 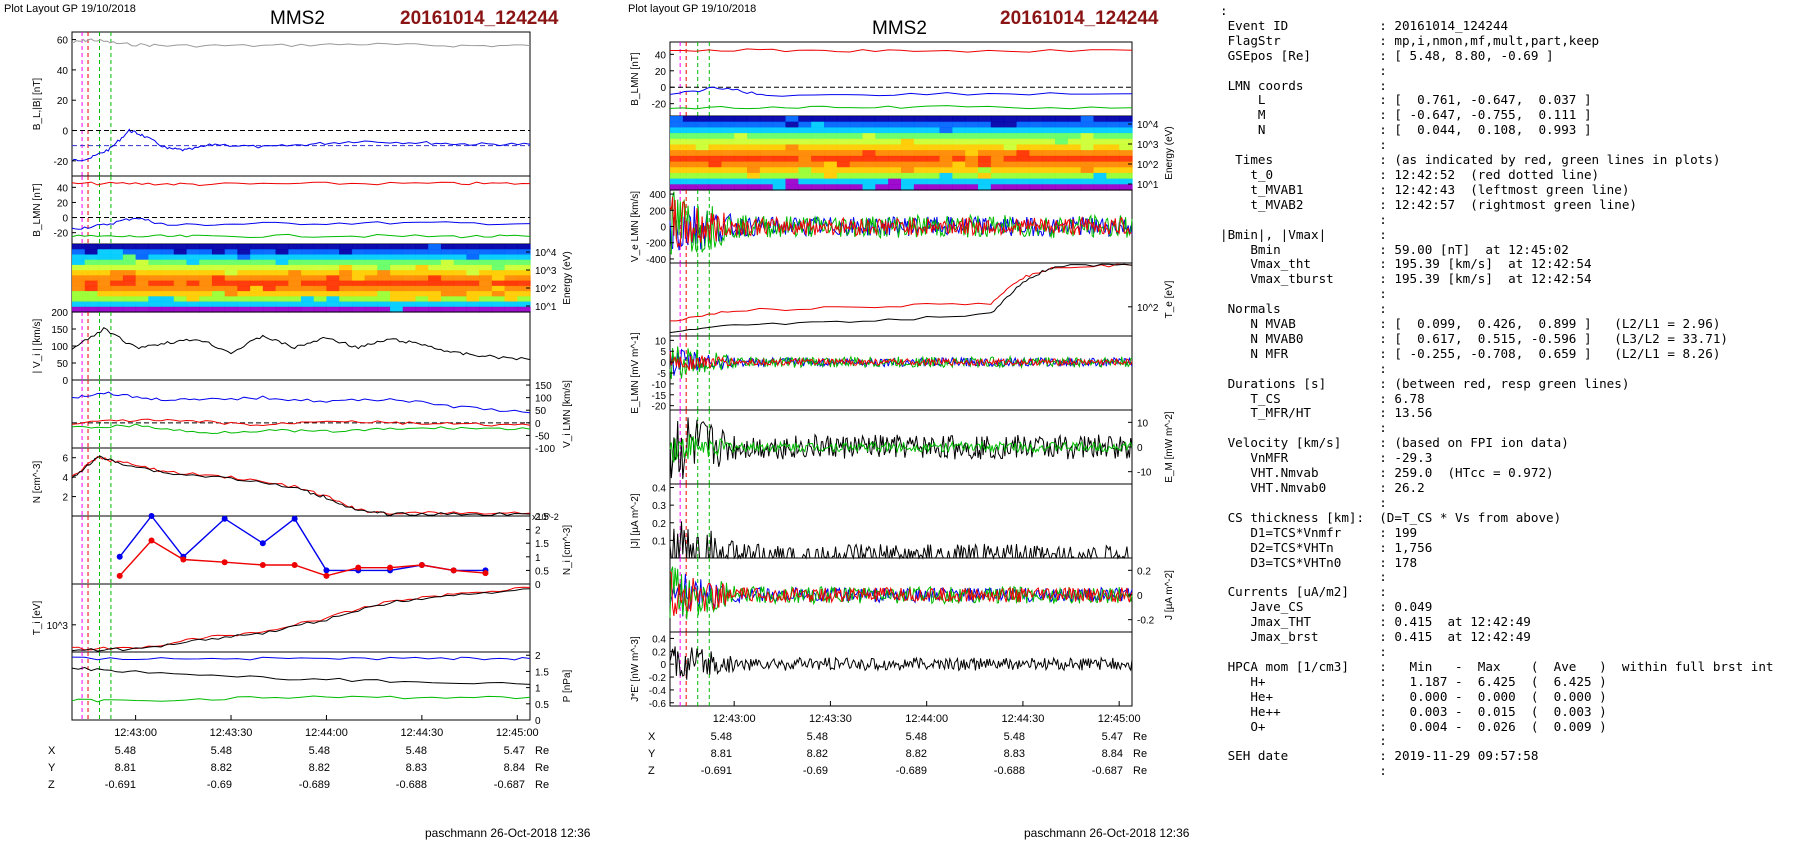 I want to click on y-tick-label: 0.2, so click(x=659, y=524).